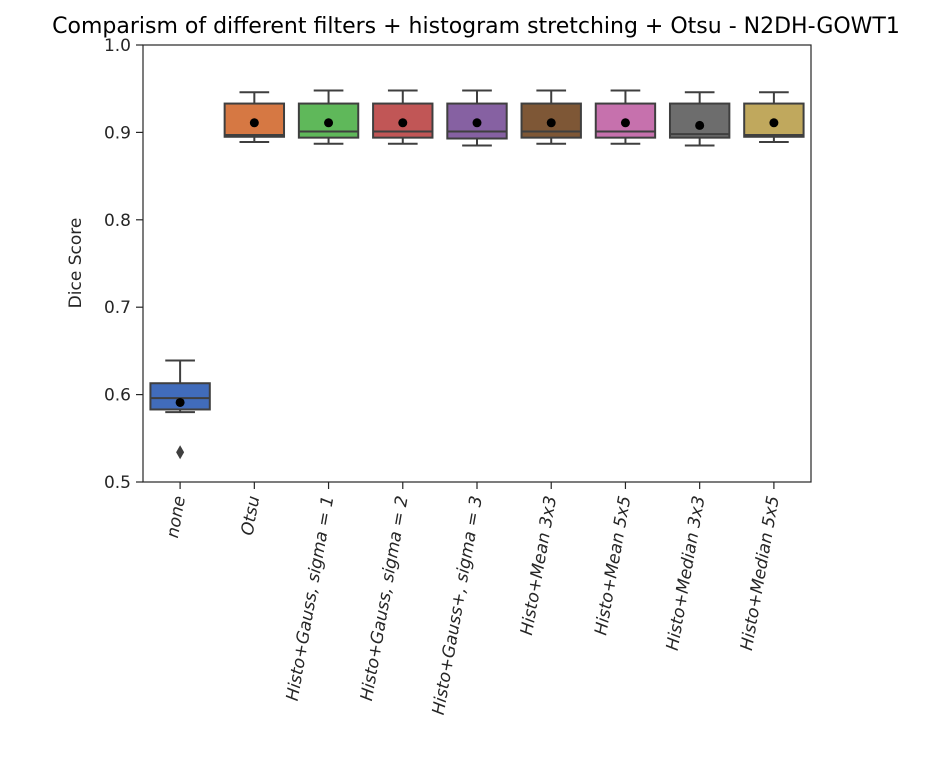 The image size is (952, 766). I want to click on x-tick-label: Histo+Mean 5x5, so click(613, 565).